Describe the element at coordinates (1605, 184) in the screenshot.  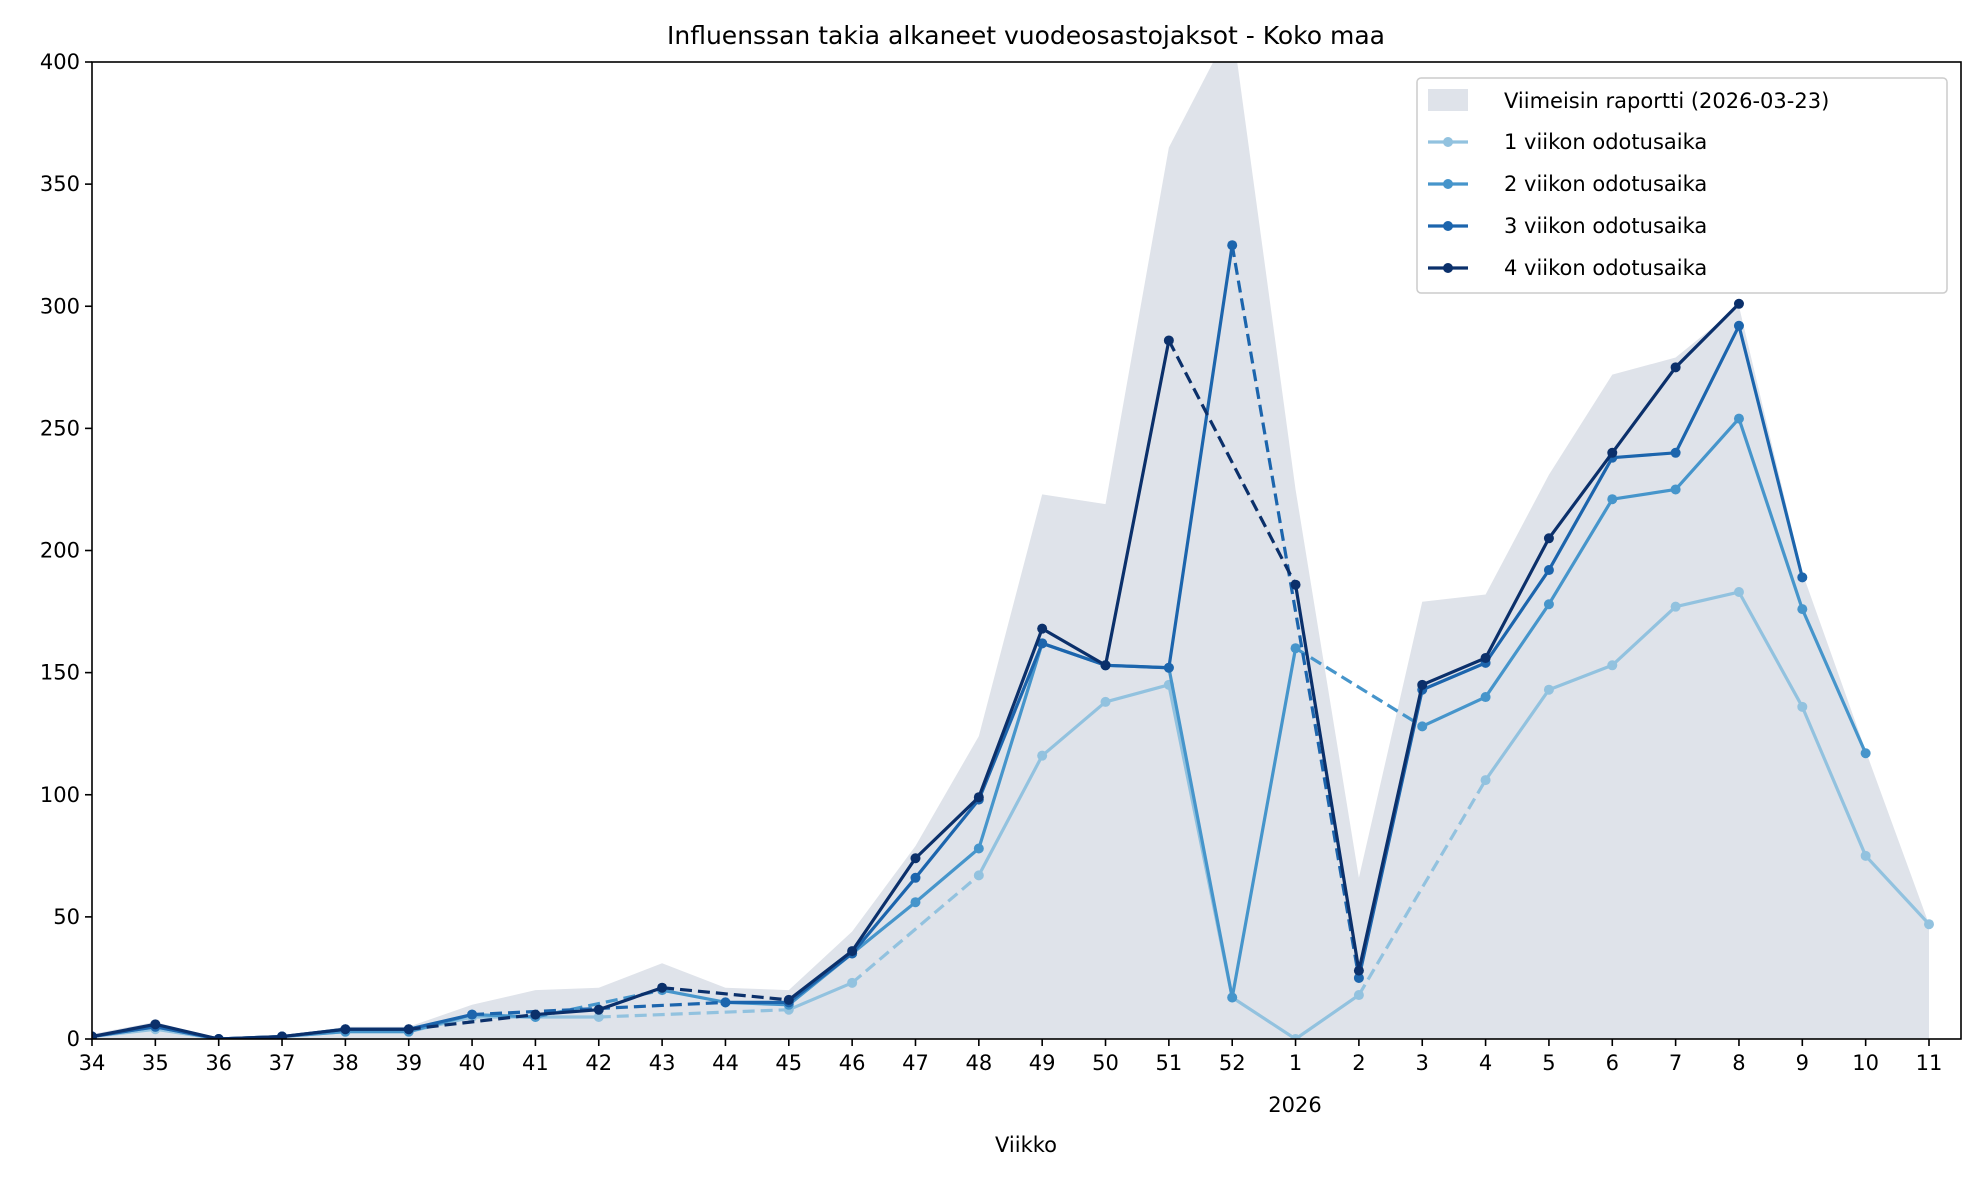
I see `legend-label-2: 2 viikon odotusaika` at that location.